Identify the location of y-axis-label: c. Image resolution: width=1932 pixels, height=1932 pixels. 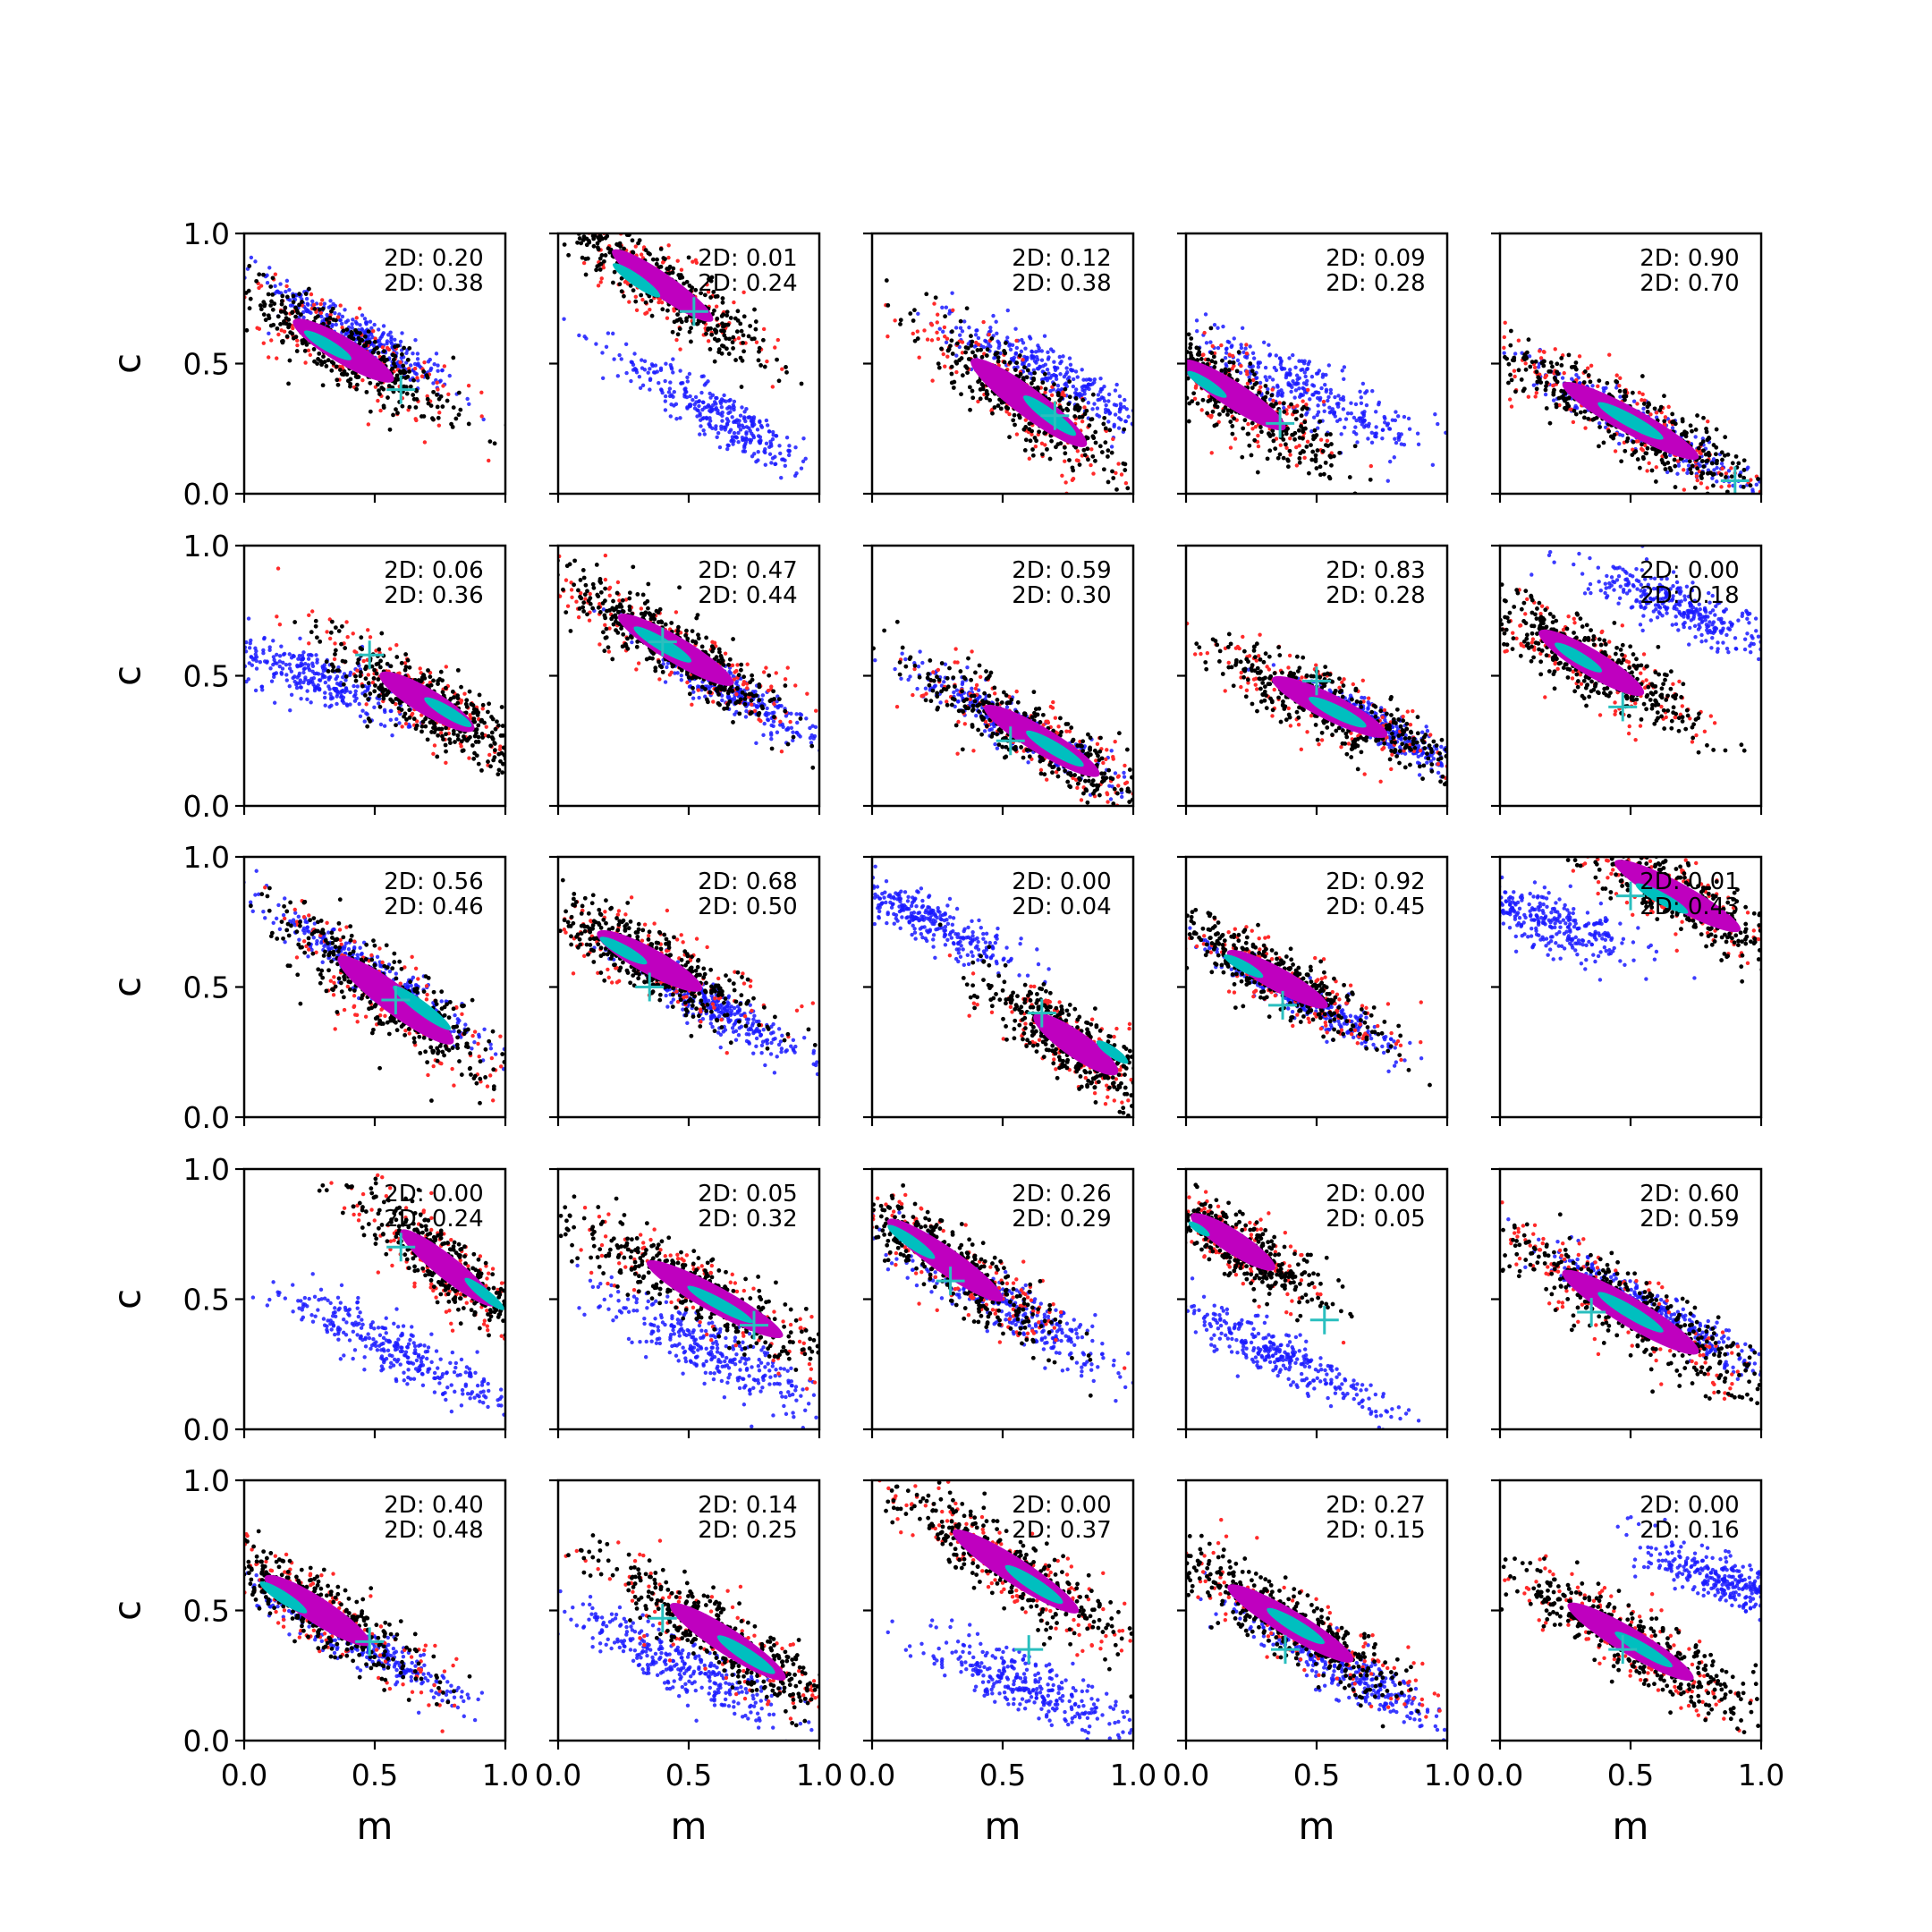
(127, 363).